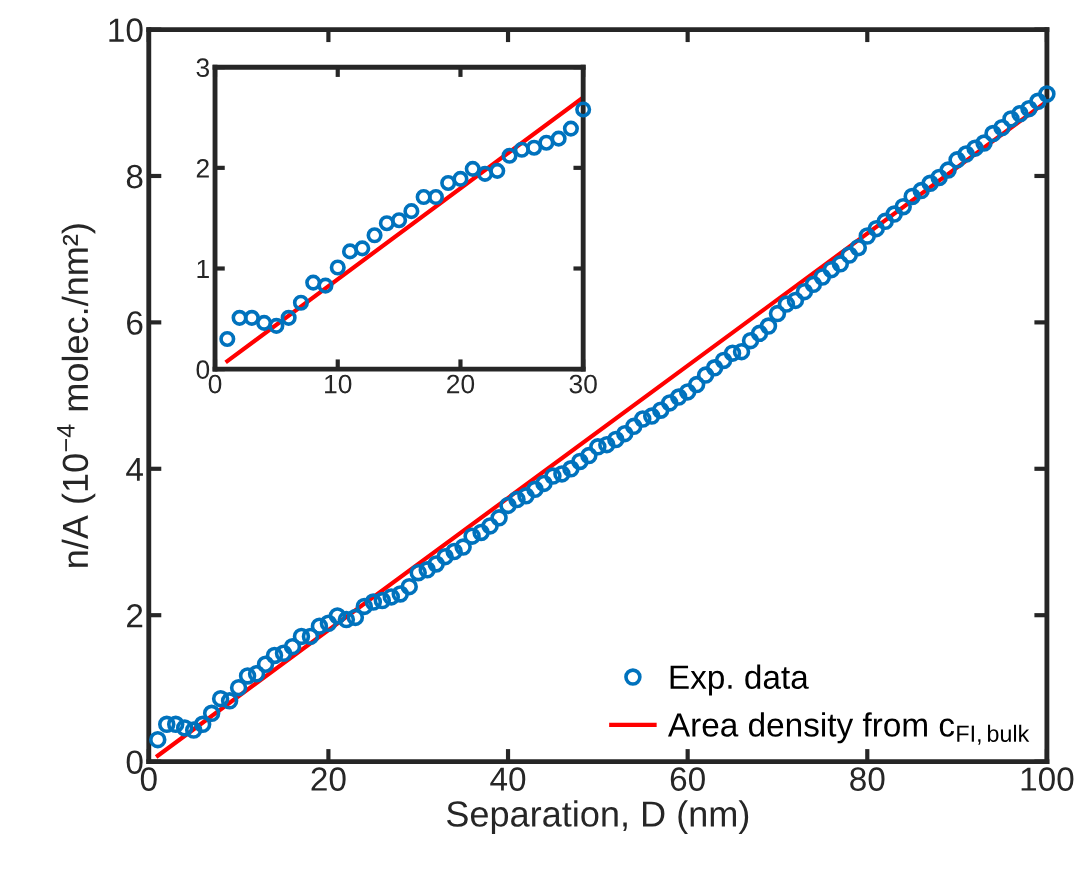 The width and height of the screenshot is (1086, 896). I want to click on x-tick-label: 100, so click(1047, 779).